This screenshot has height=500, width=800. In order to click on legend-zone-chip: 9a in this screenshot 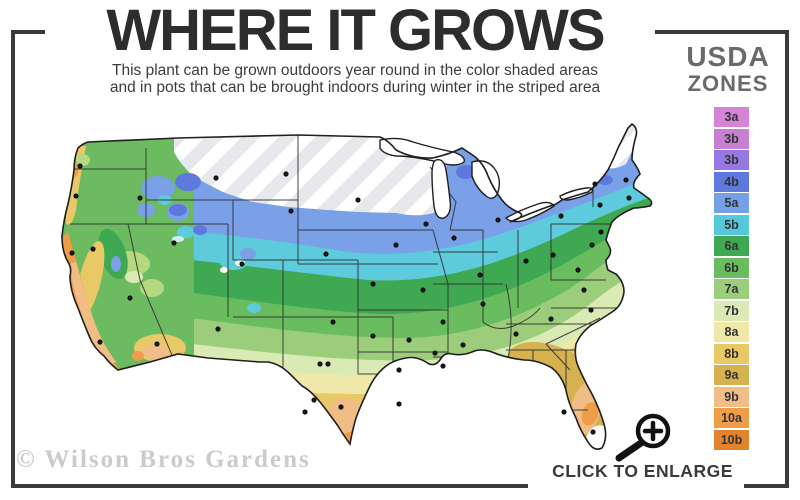, I will do `click(731, 375)`.